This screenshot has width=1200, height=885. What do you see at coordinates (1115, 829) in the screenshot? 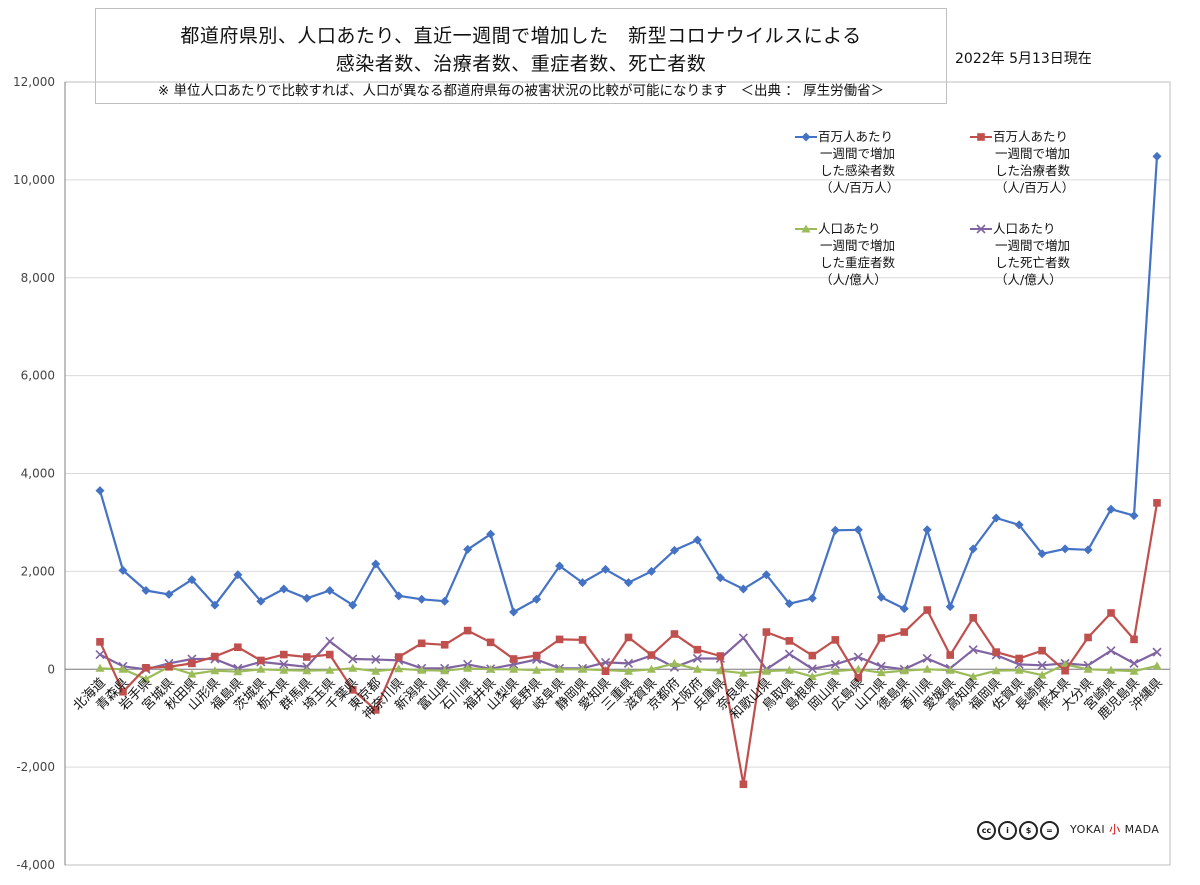
I see `brand-logo: YOKAI 小 MADA` at bounding box center [1115, 829].